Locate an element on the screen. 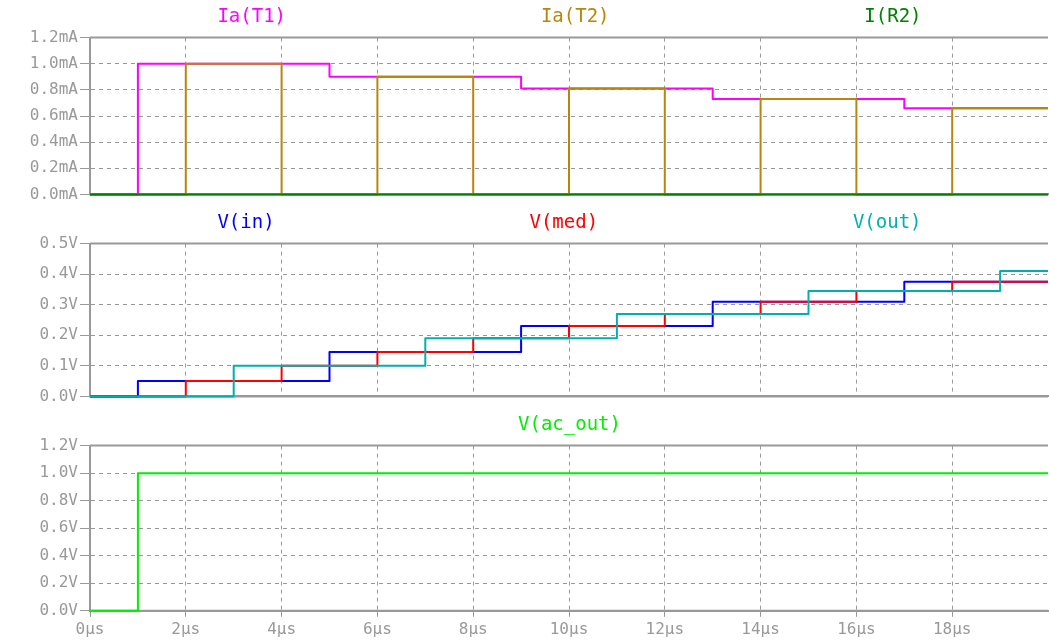 The image size is (1049, 642). y-tick-label: 0.5V is located at coordinates (59, 242).